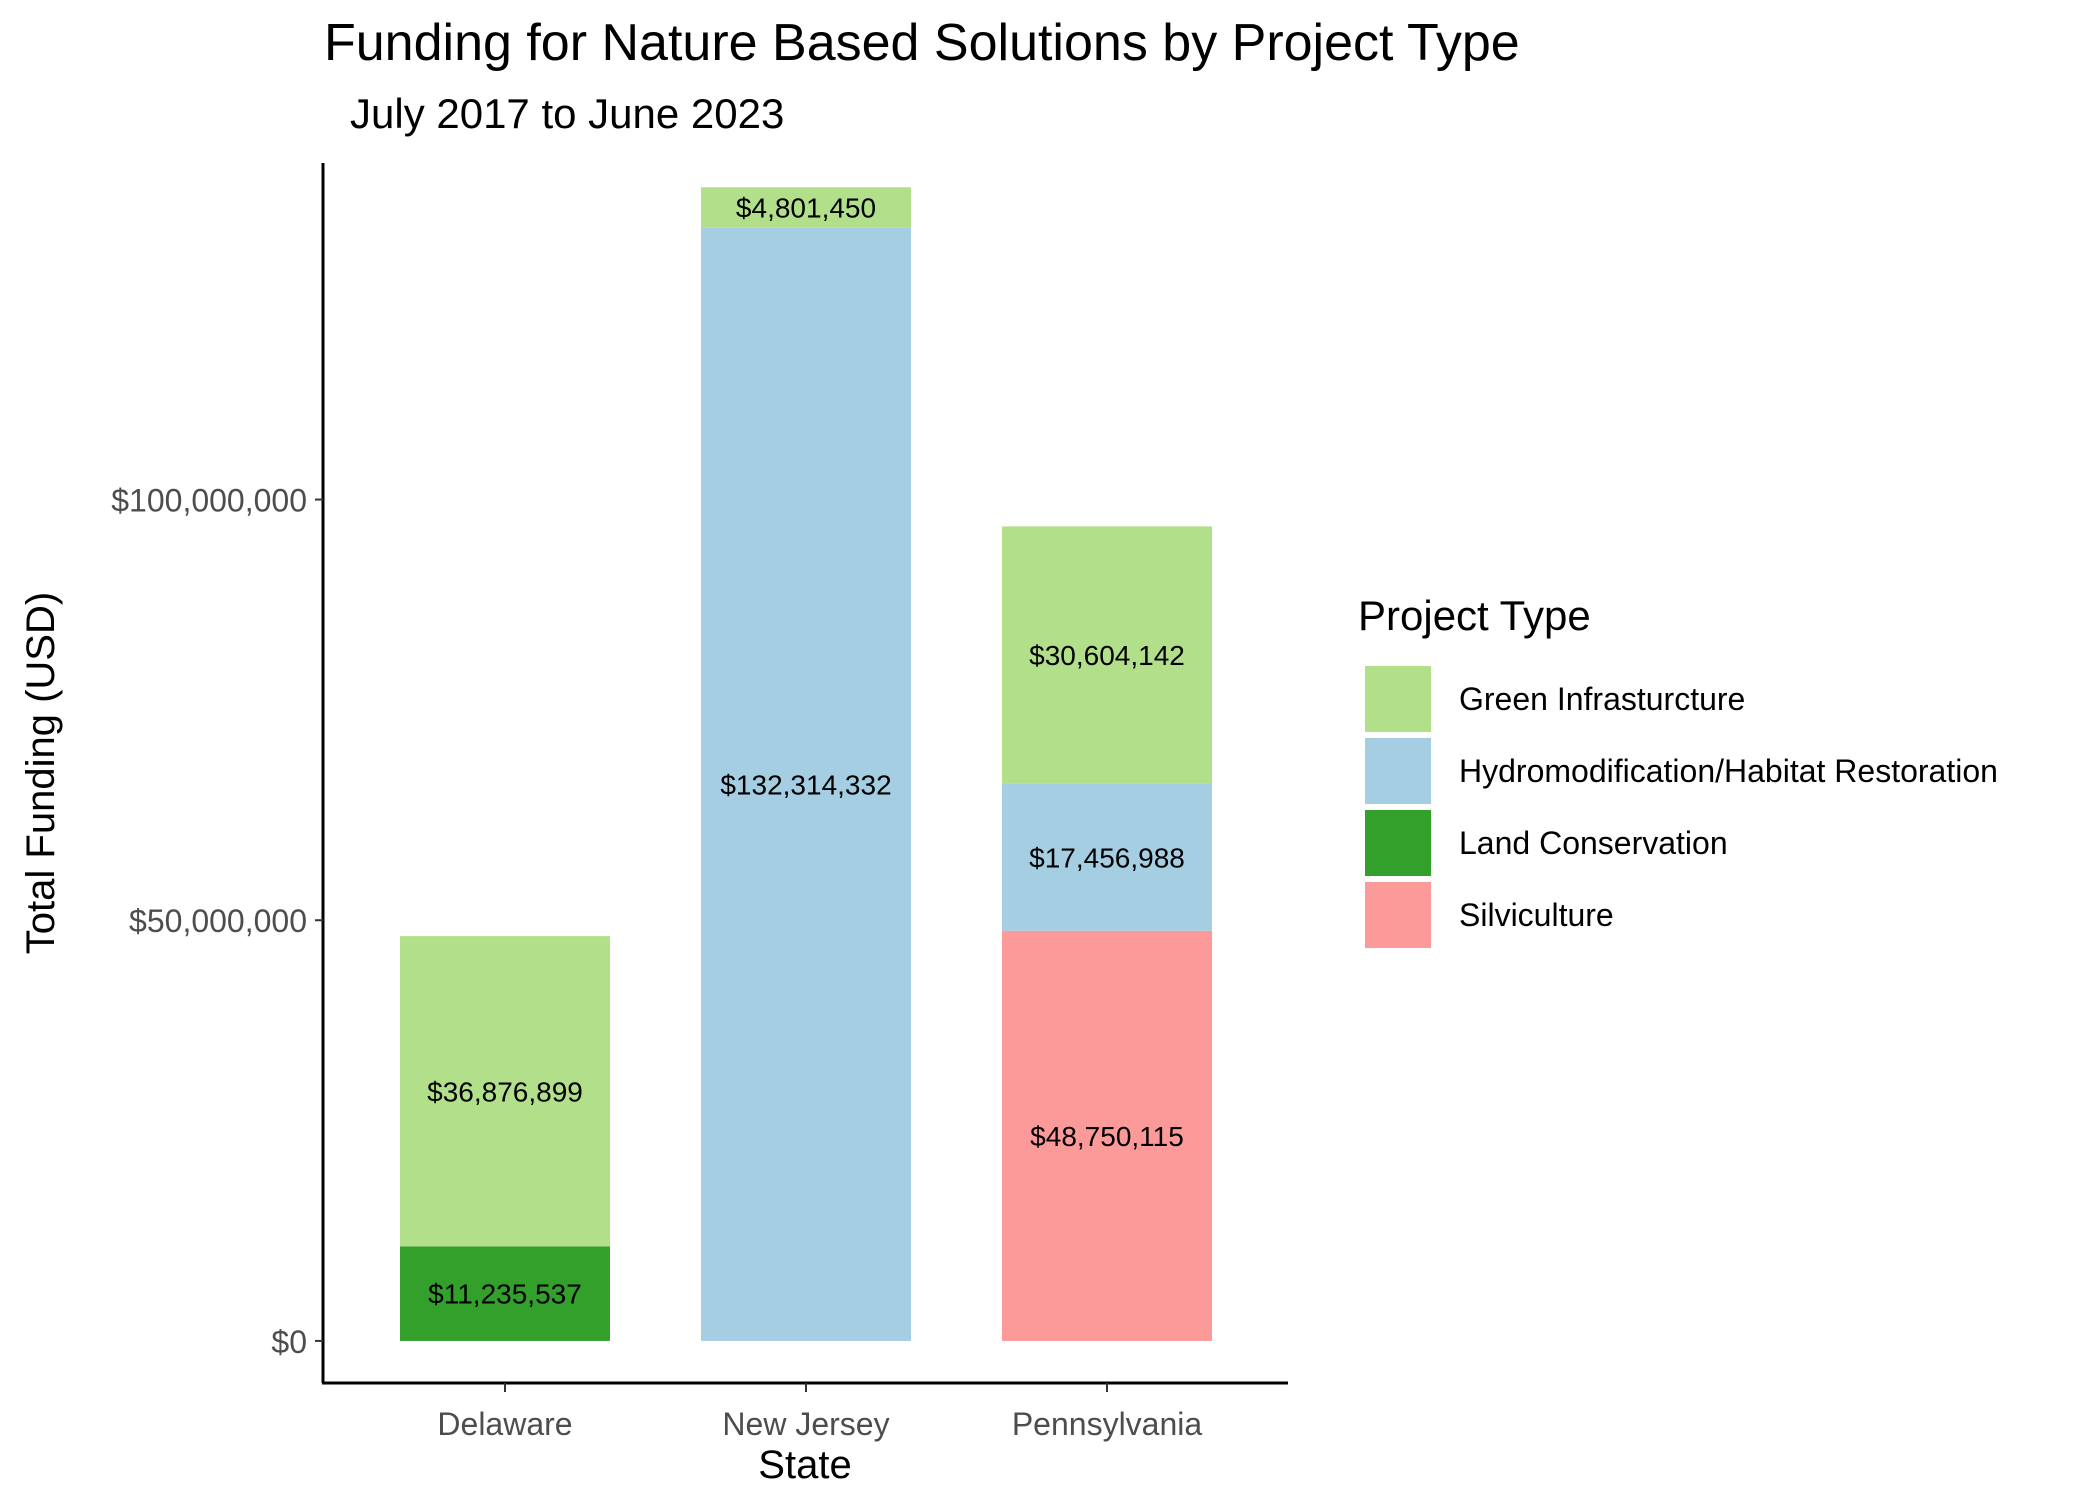 The width and height of the screenshot is (2100, 1500). What do you see at coordinates (1107, 1424) in the screenshot?
I see `x-tick-label: Pennsylvania` at bounding box center [1107, 1424].